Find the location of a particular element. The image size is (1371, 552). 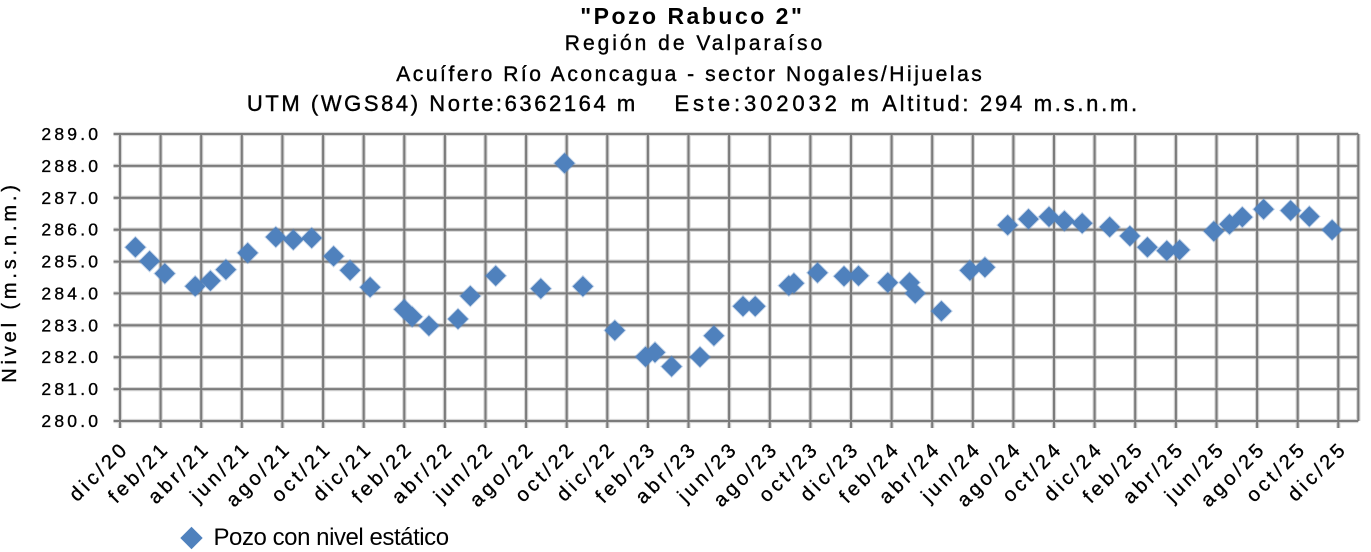

svg-text: Altitud: 294 m.s.n.m. is located at coordinates (1011, 103).